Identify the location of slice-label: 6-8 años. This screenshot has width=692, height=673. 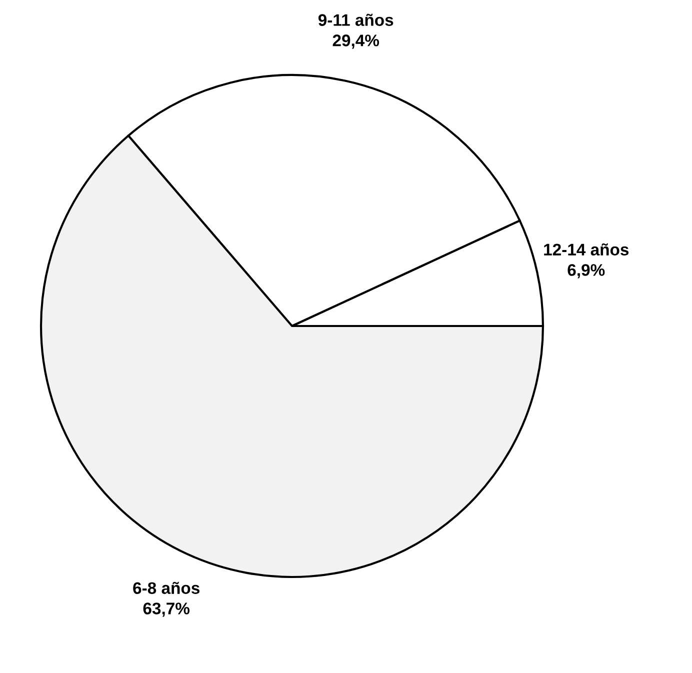
(166, 588).